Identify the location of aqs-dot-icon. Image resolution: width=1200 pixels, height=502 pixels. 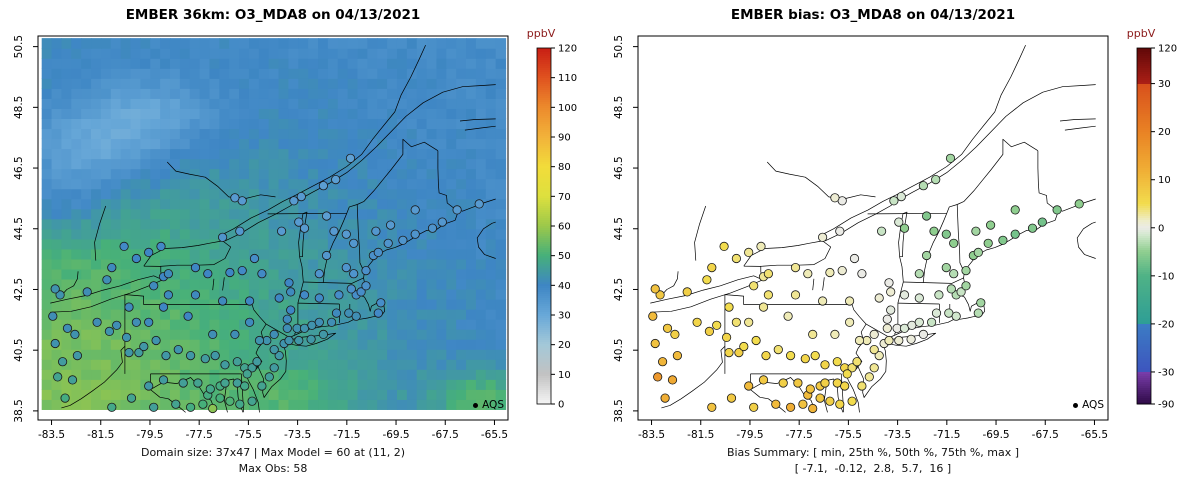
(476, 405).